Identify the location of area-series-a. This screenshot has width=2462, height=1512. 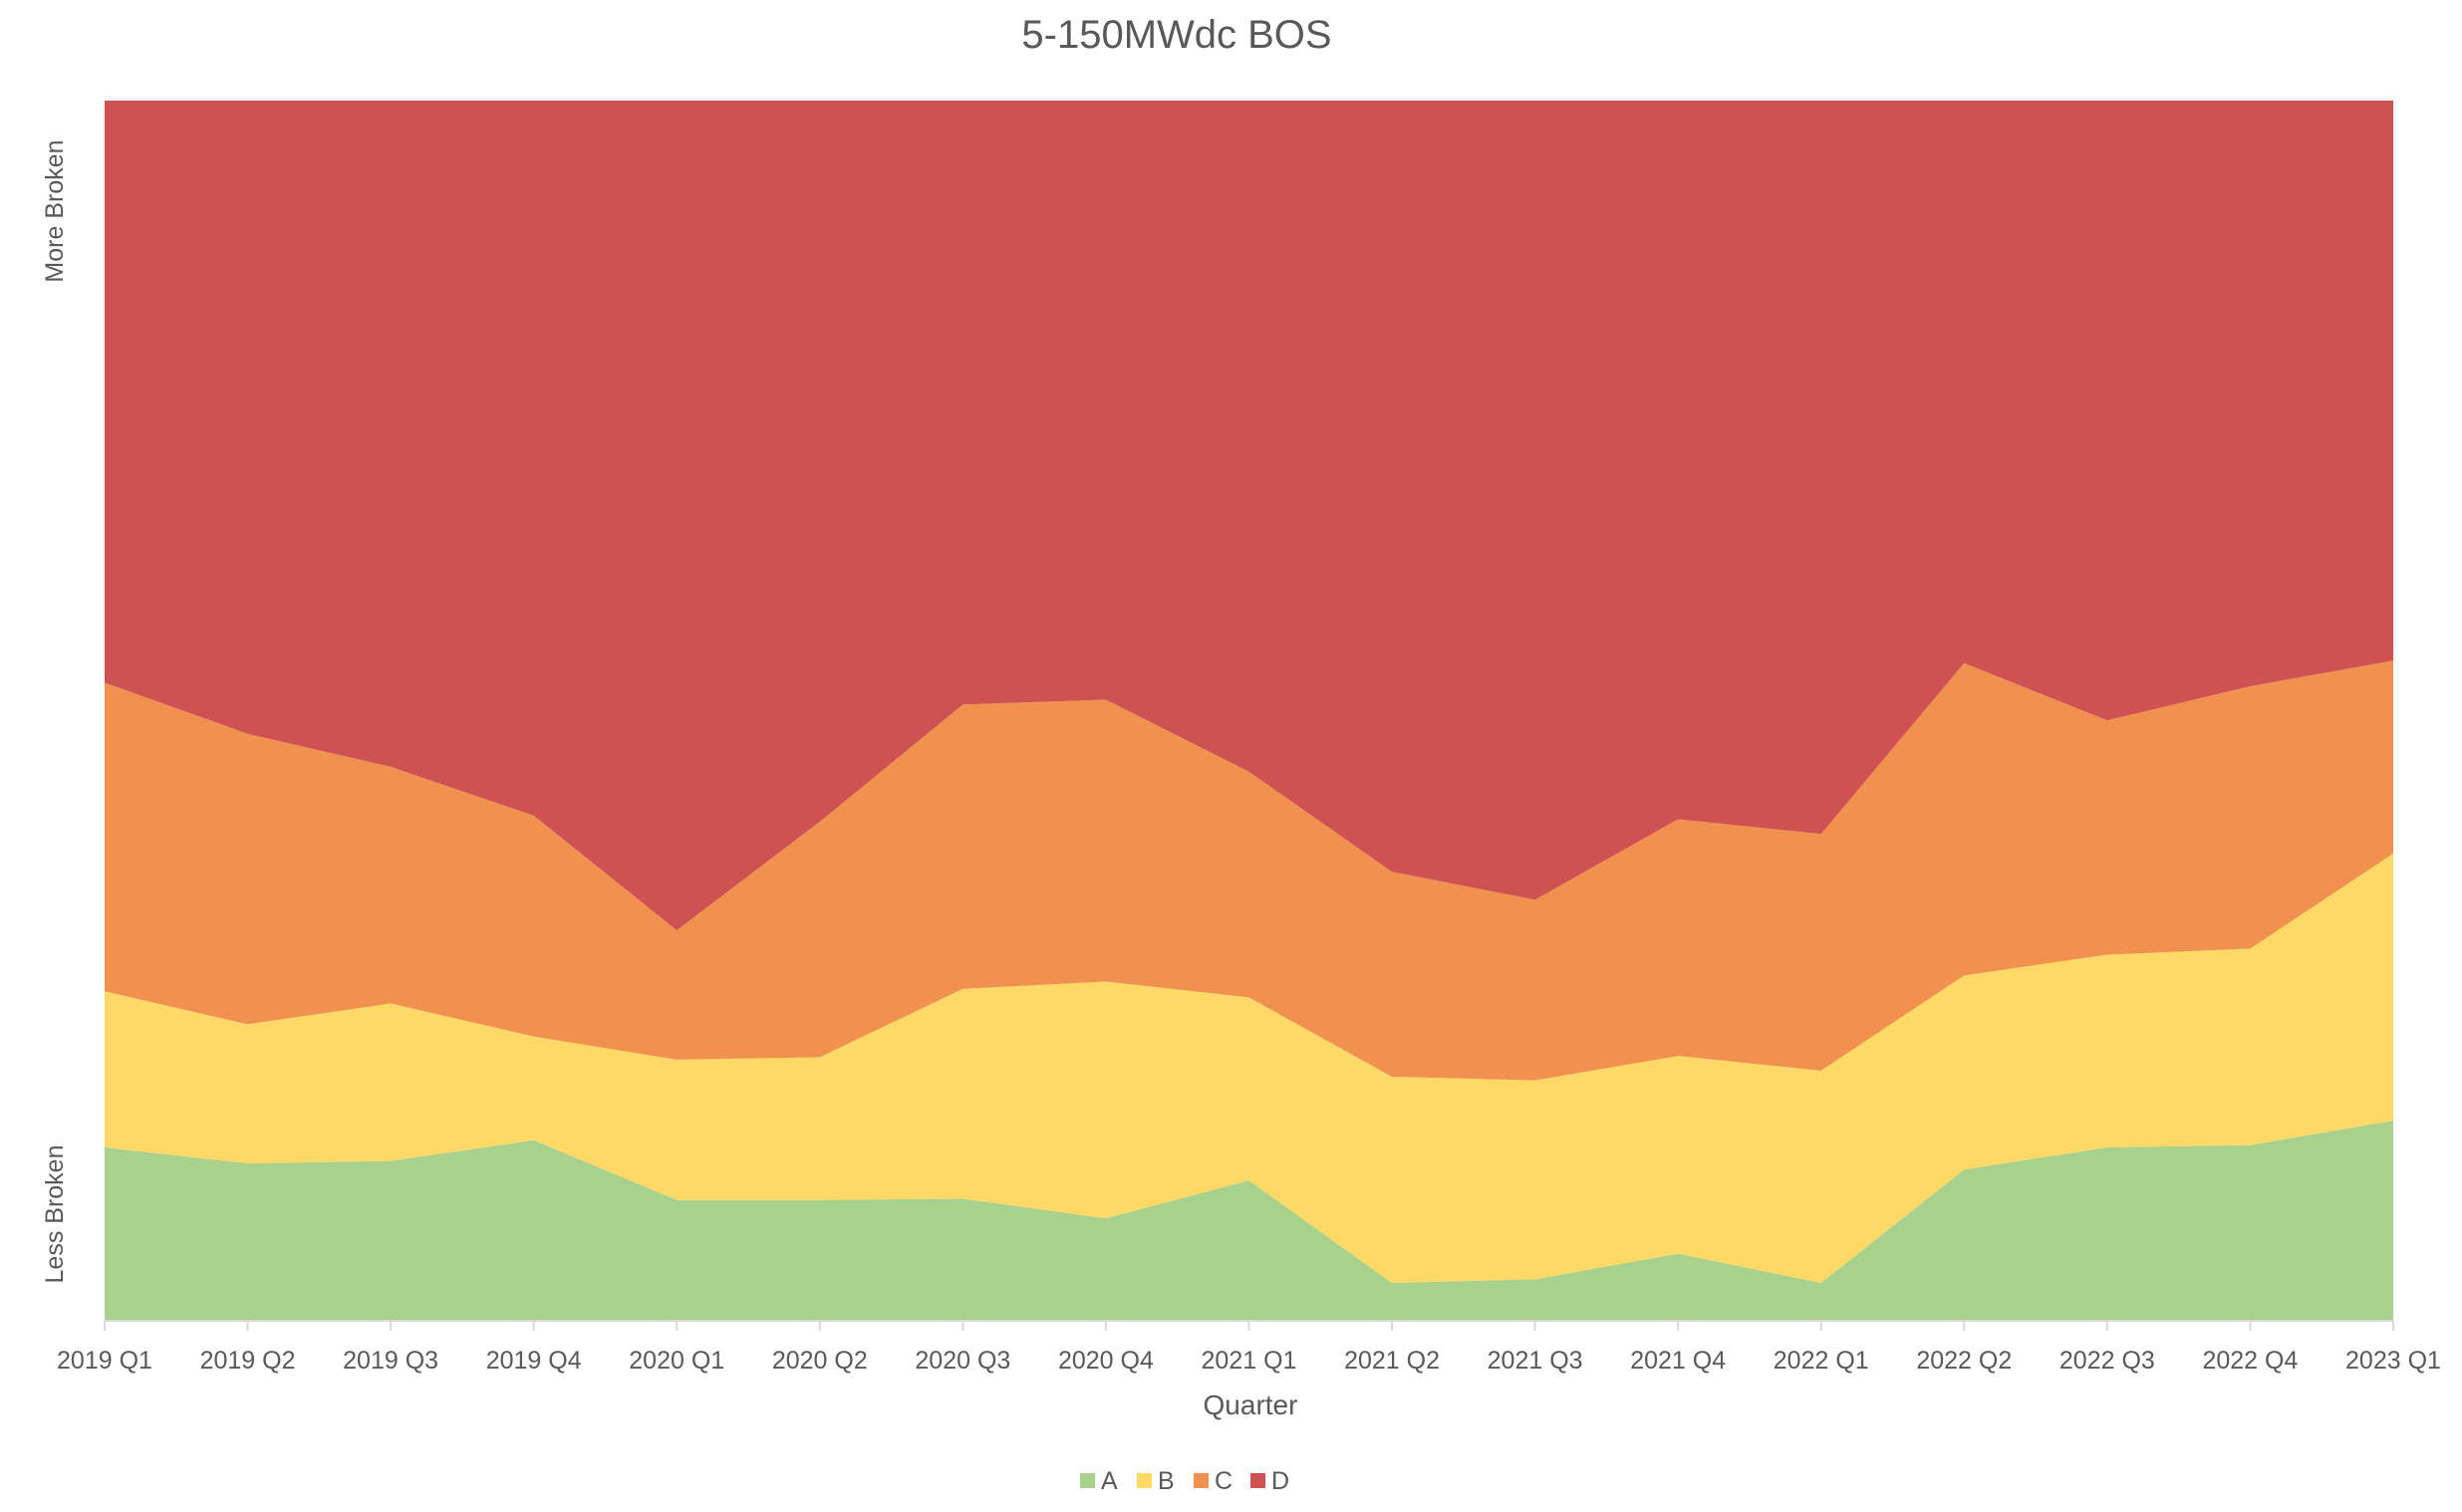
(1249, 1221).